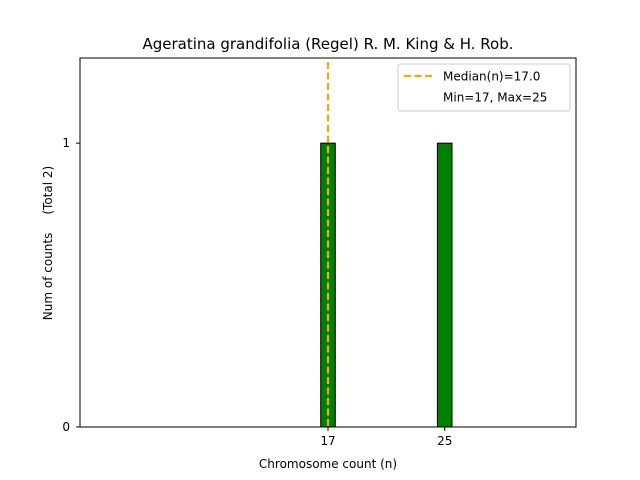 The height and width of the screenshot is (480, 640). I want to click on x-tick-label-17: 17, so click(327, 441).